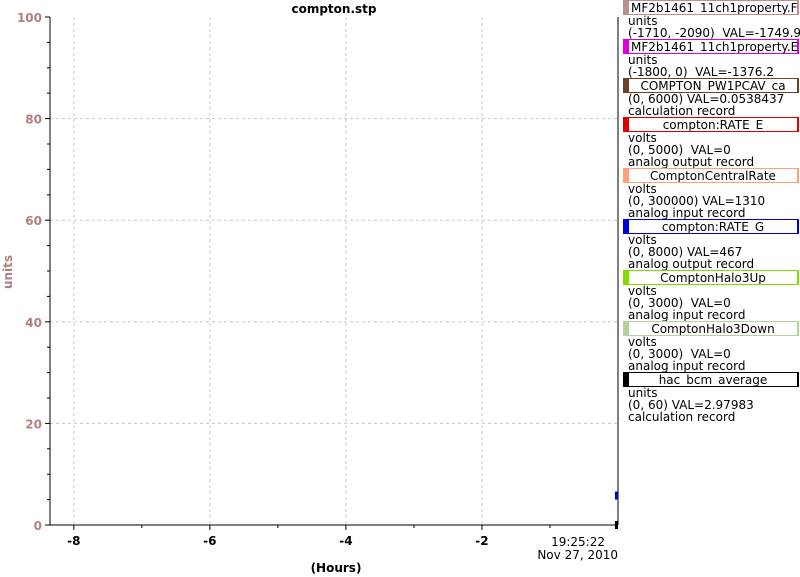 Image resolution: width=800 pixels, height=577 pixels. Describe the element at coordinates (38, 526) in the screenshot. I see `y-tick-label: 0` at that location.